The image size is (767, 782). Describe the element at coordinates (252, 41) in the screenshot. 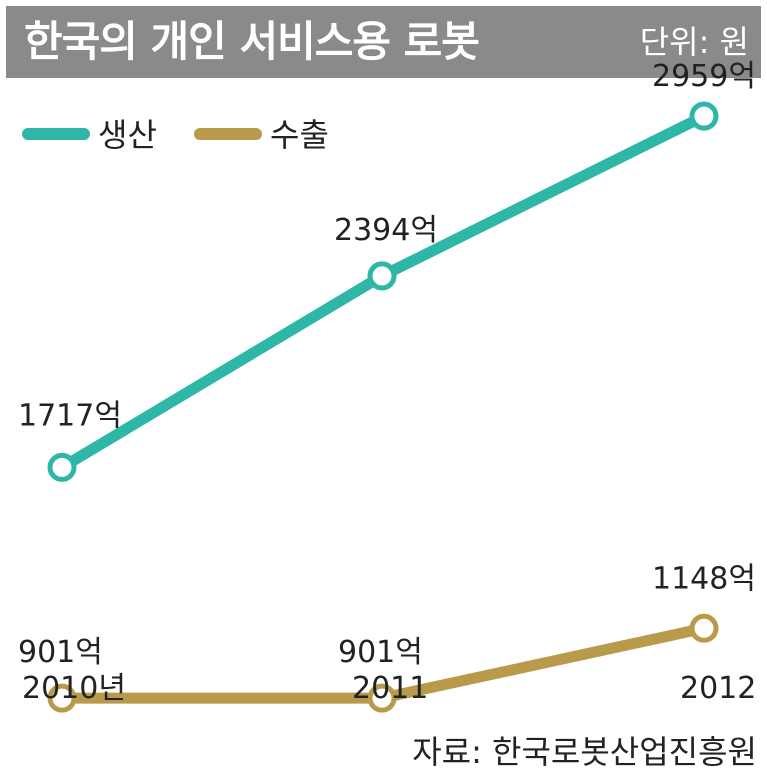

I see `chart-title: 한국의 개인 서비스용 로봇` at that location.